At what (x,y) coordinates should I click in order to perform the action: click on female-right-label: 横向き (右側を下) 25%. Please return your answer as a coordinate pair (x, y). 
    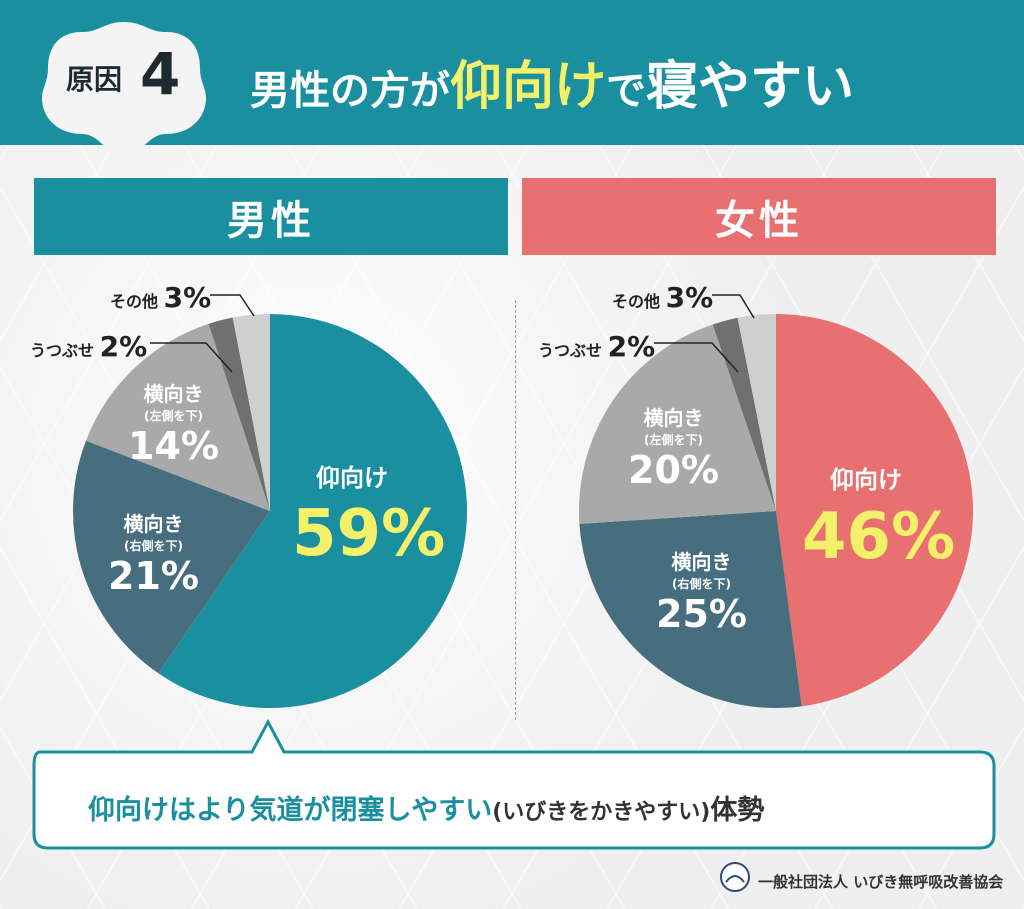
    Looking at the image, I should click on (701, 593).